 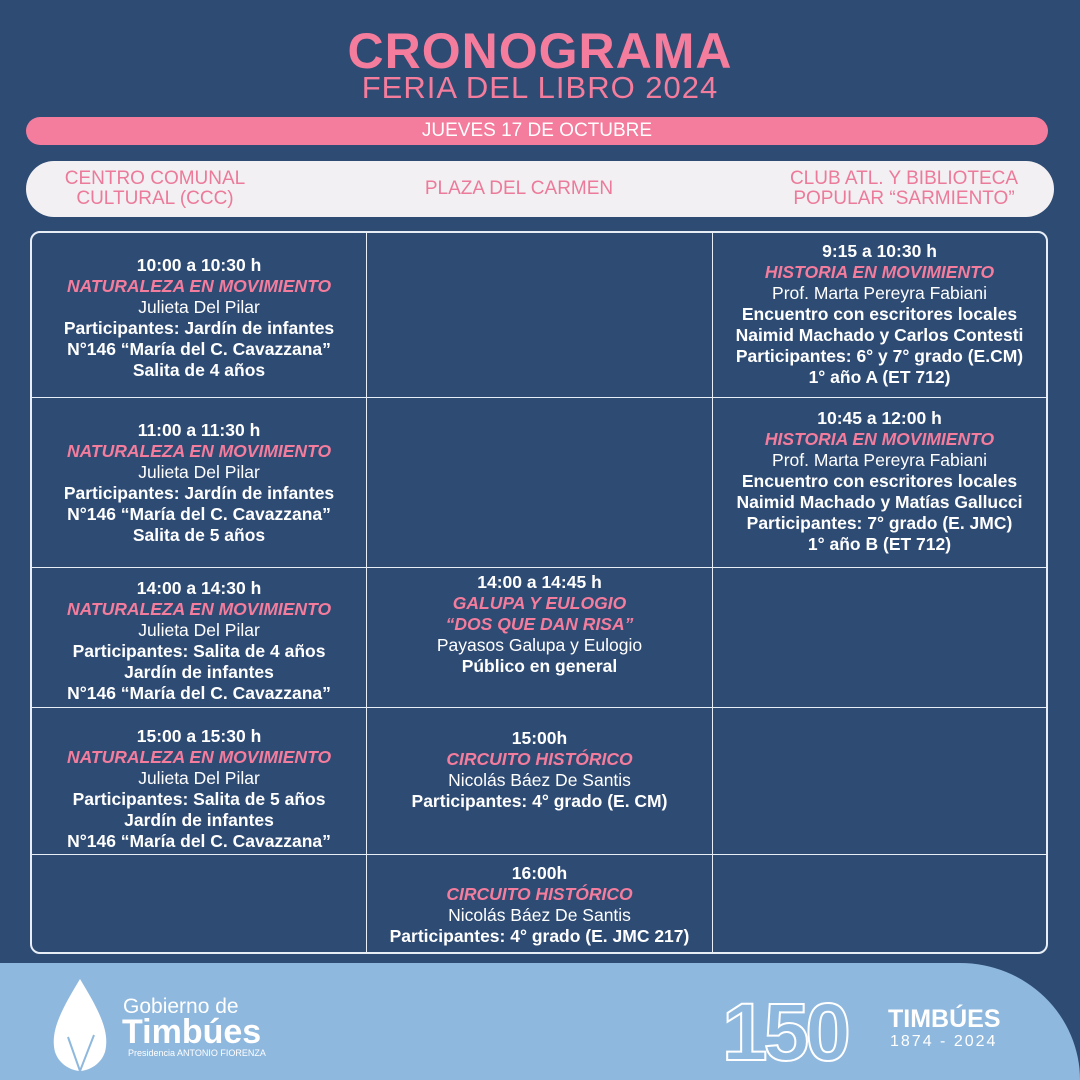 What do you see at coordinates (539, 624) in the screenshot?
I see `event-title: “DOS QUE DAN RISA”` at bounding box center [539, 624].